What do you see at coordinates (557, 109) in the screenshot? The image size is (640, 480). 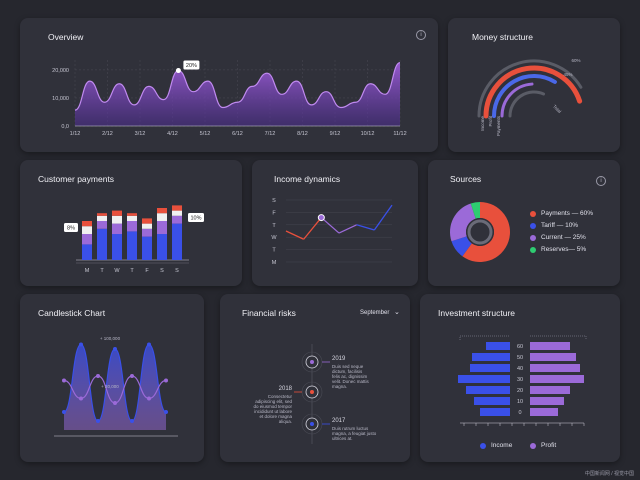 I see `money-category-label: Total` at bounding box center [557, 109].